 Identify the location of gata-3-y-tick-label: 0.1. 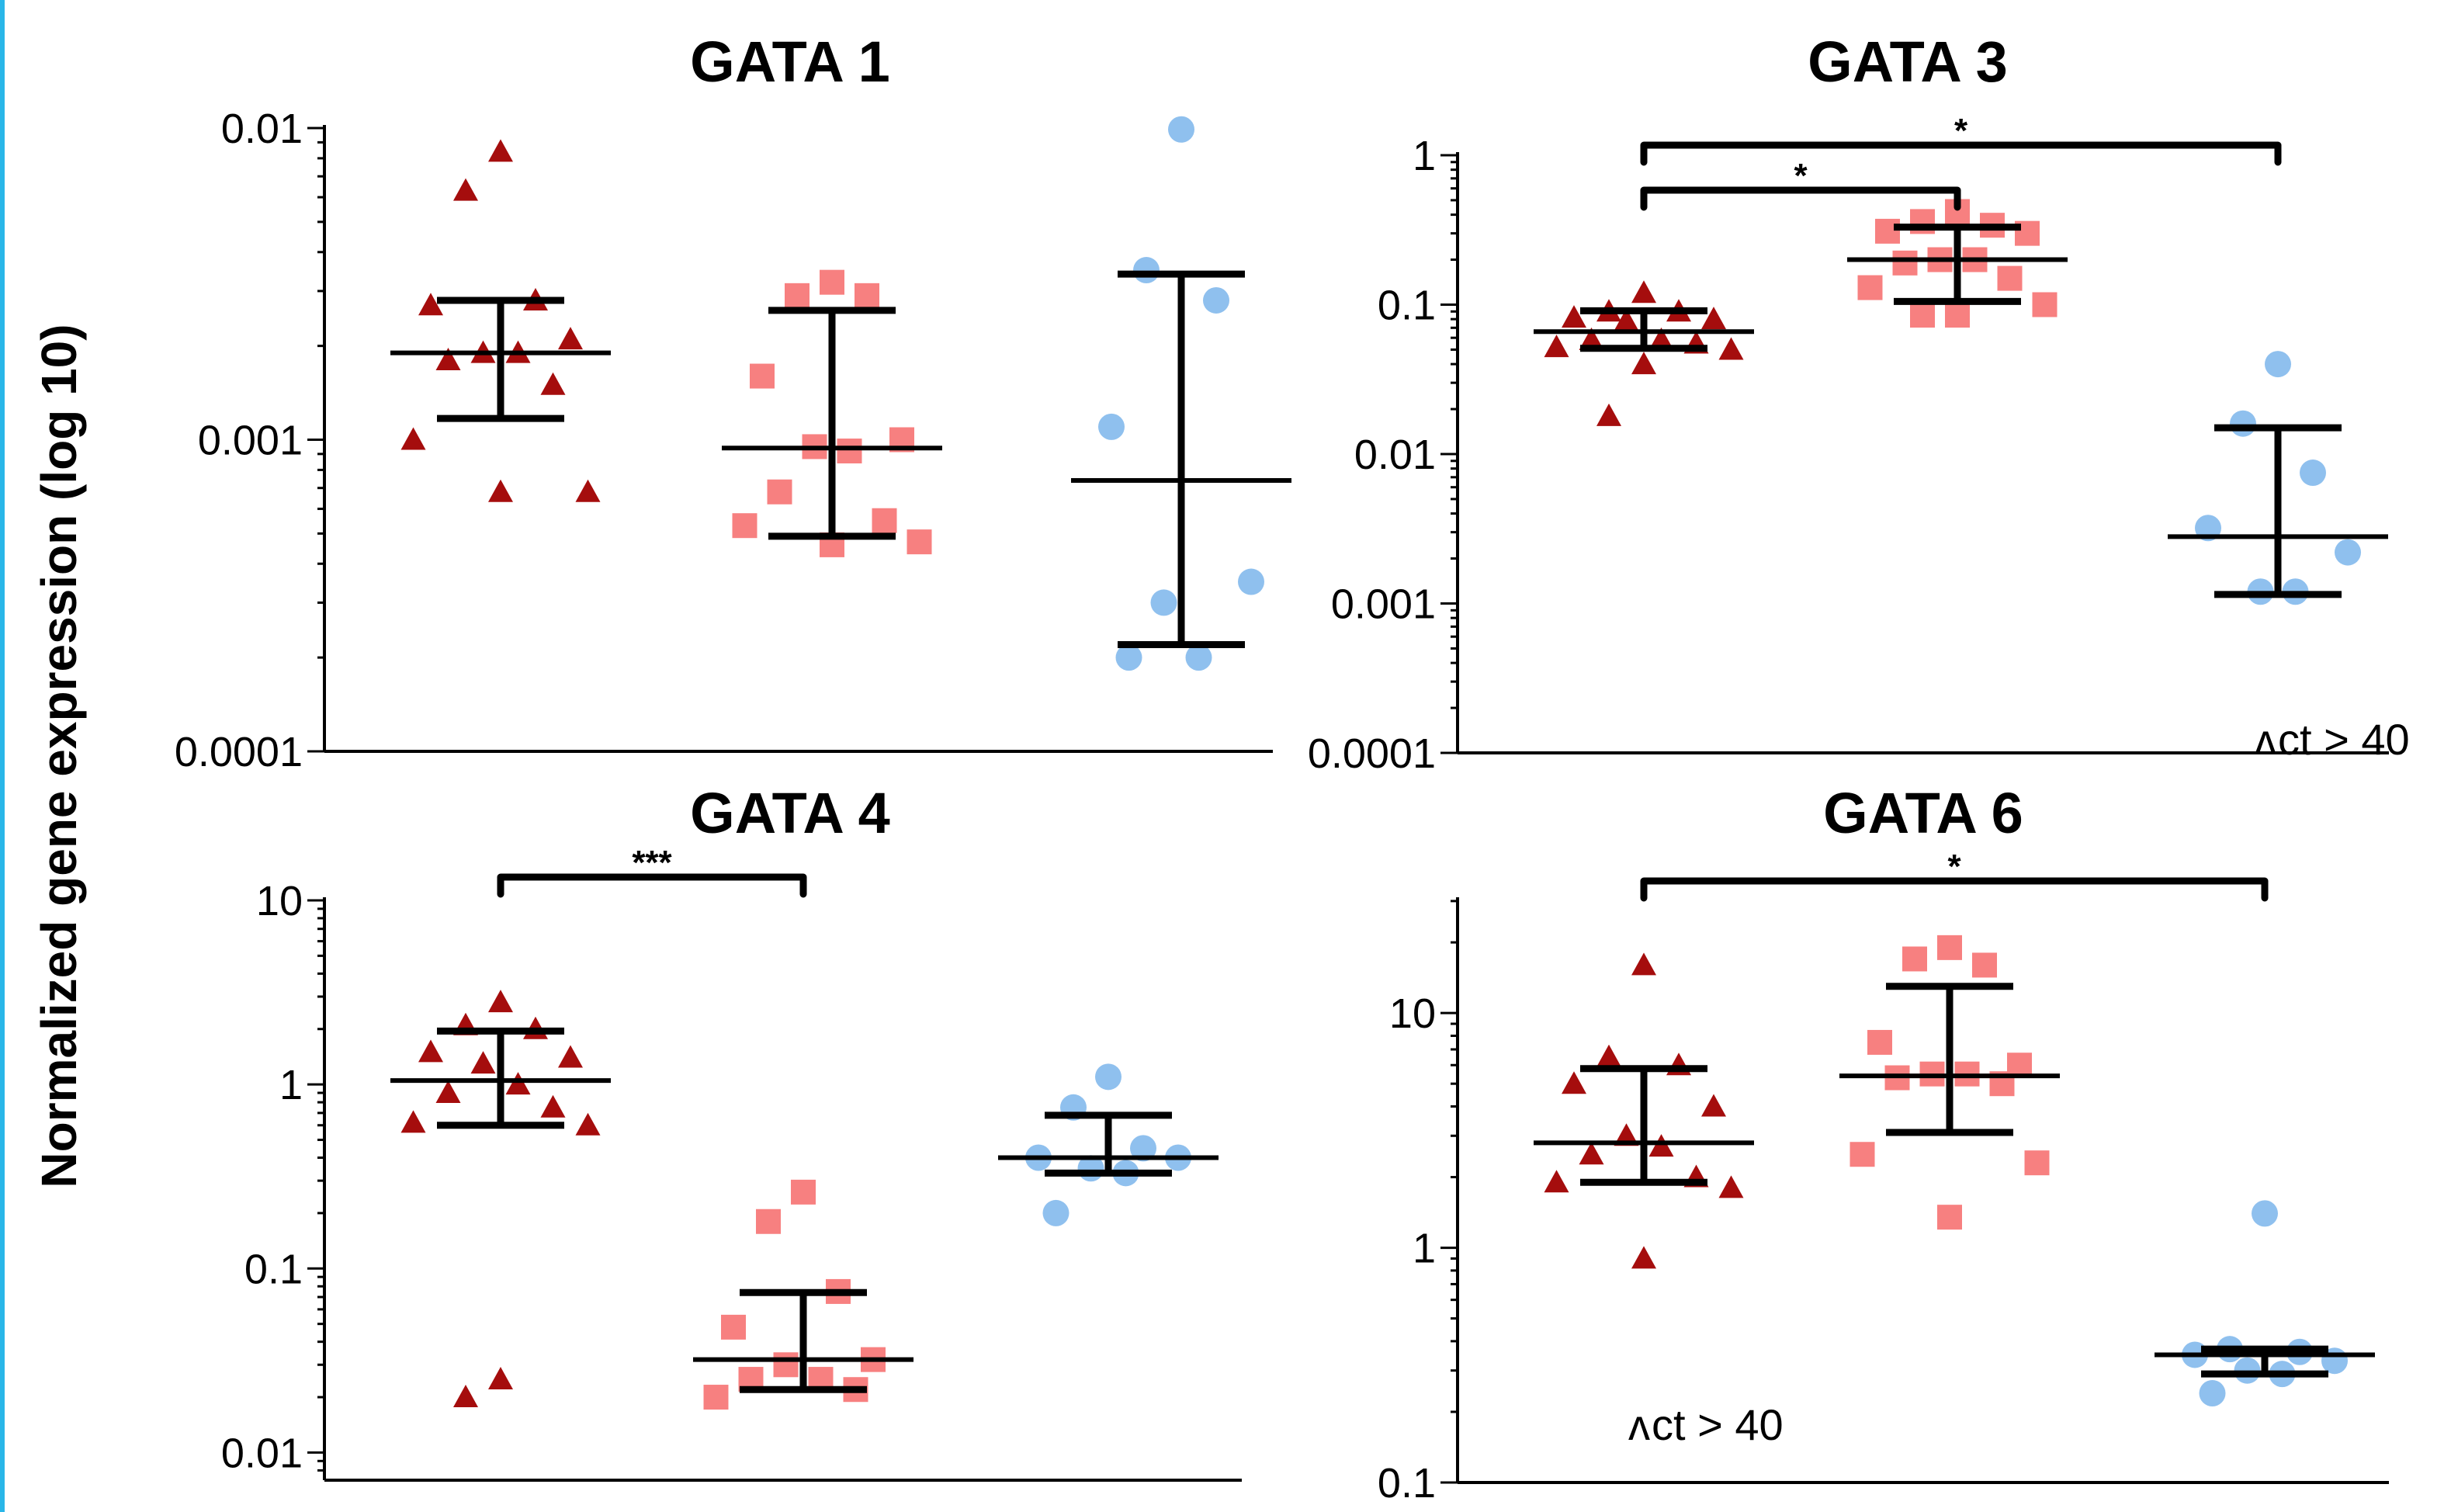
(1407, 306).